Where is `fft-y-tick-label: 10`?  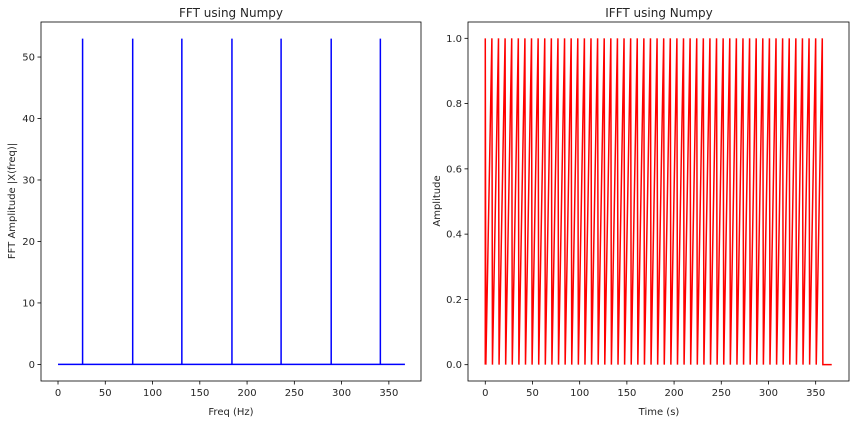
fft-y-tick-label: 10 is located at coordinates (28, 303).